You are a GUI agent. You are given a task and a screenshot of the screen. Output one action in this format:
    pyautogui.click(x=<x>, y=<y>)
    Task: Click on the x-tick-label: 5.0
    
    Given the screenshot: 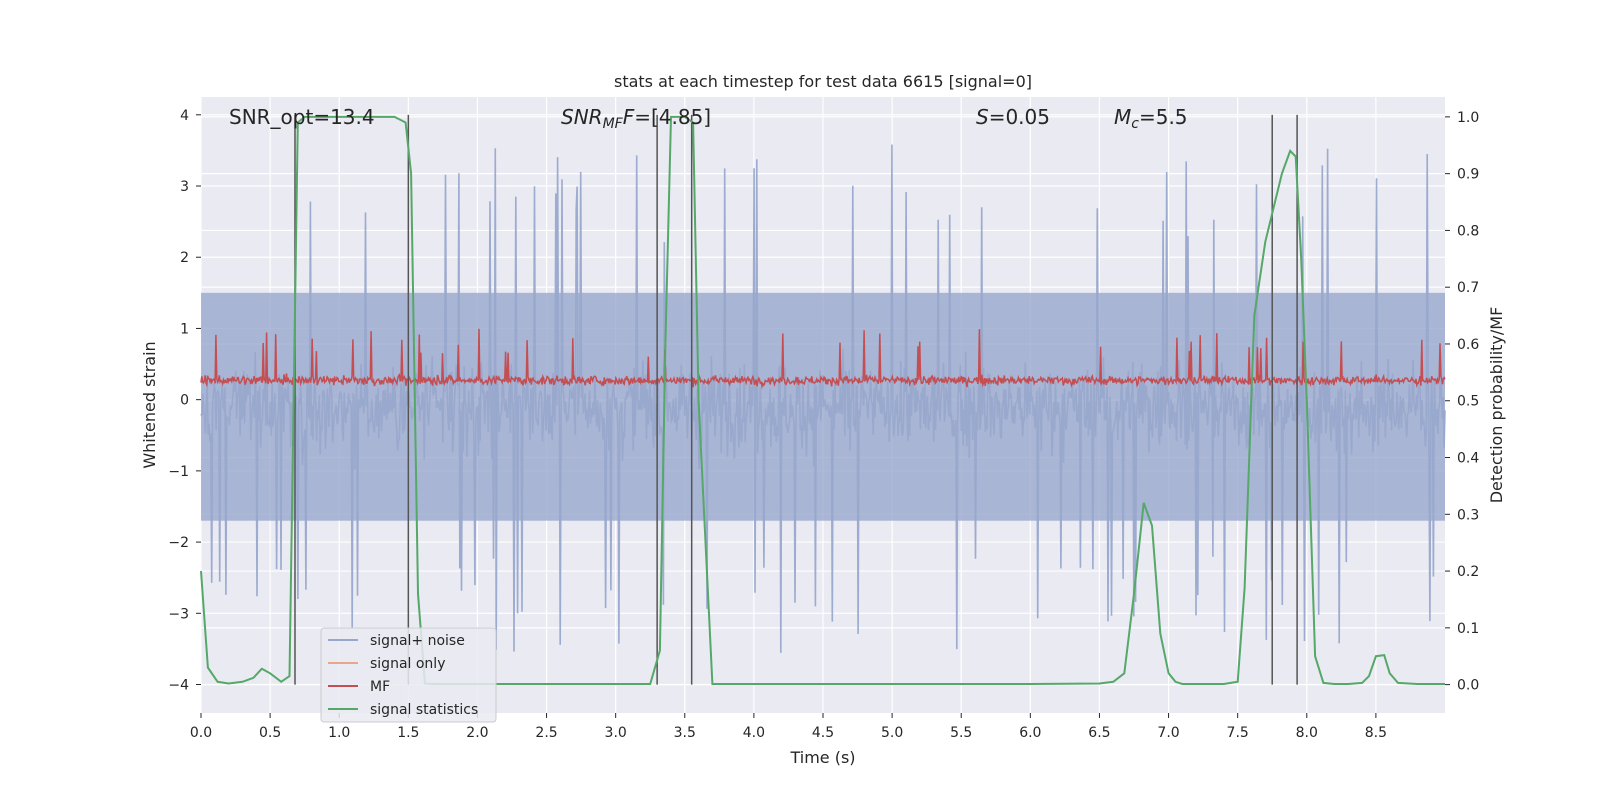 What is the action you would take?
    pyautogui.click(x=892, y=733)
    